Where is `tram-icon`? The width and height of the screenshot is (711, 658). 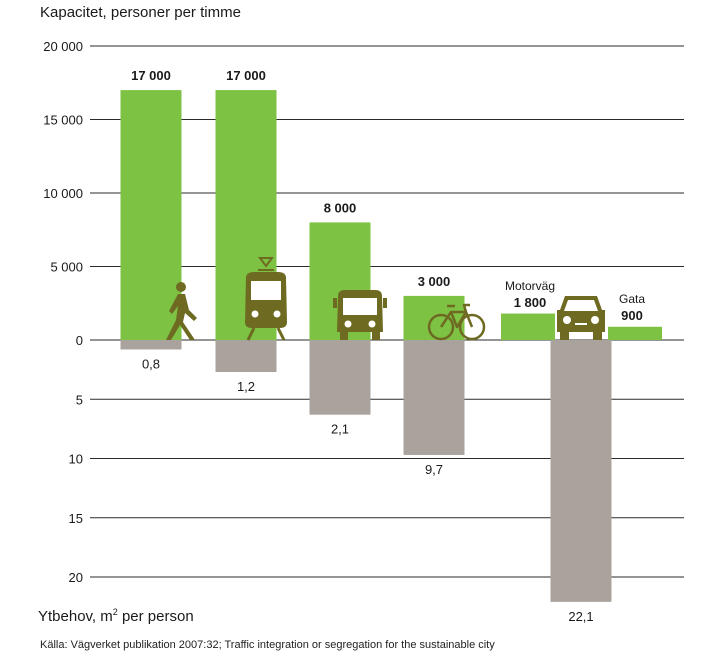
tram-icon is located at coordinates (266, 299).